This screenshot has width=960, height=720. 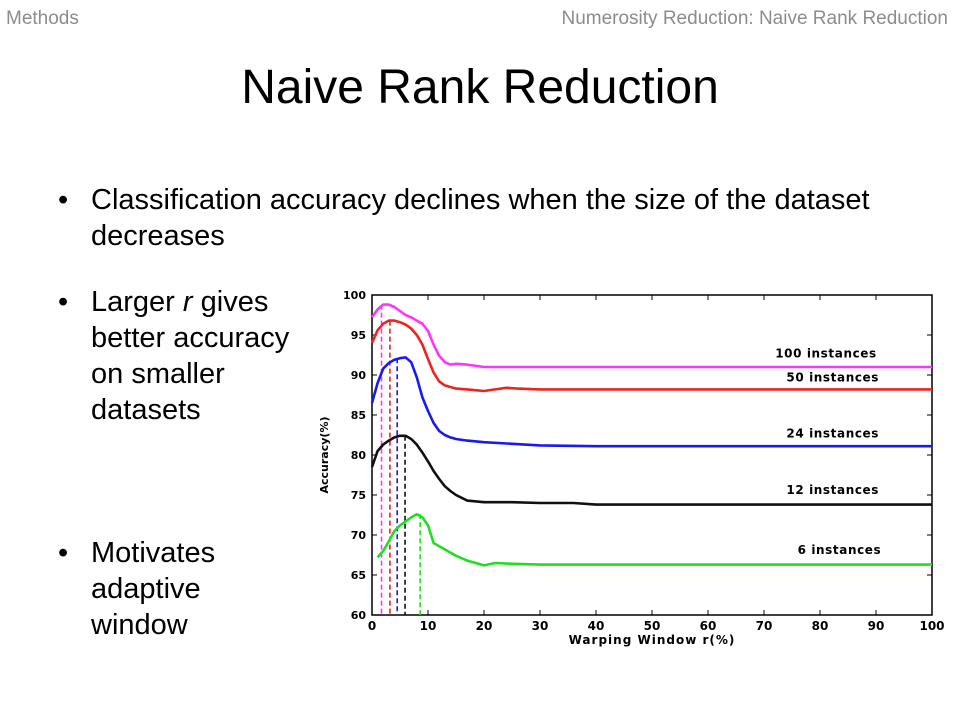 I want to click on y-tick-label: 75, so click(x=358, y=495).